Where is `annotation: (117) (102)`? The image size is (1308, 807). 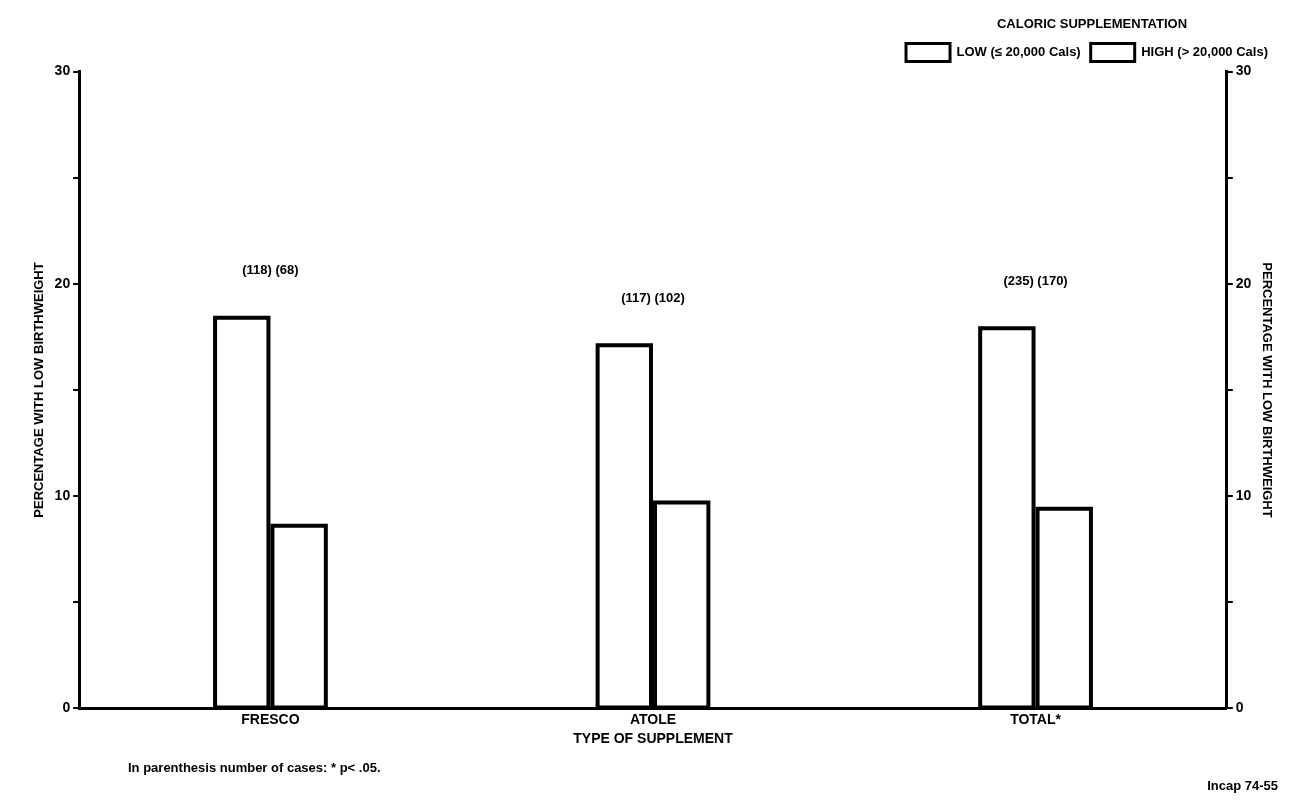 annotation: (117) (102) is located at coordinates (653, 297).